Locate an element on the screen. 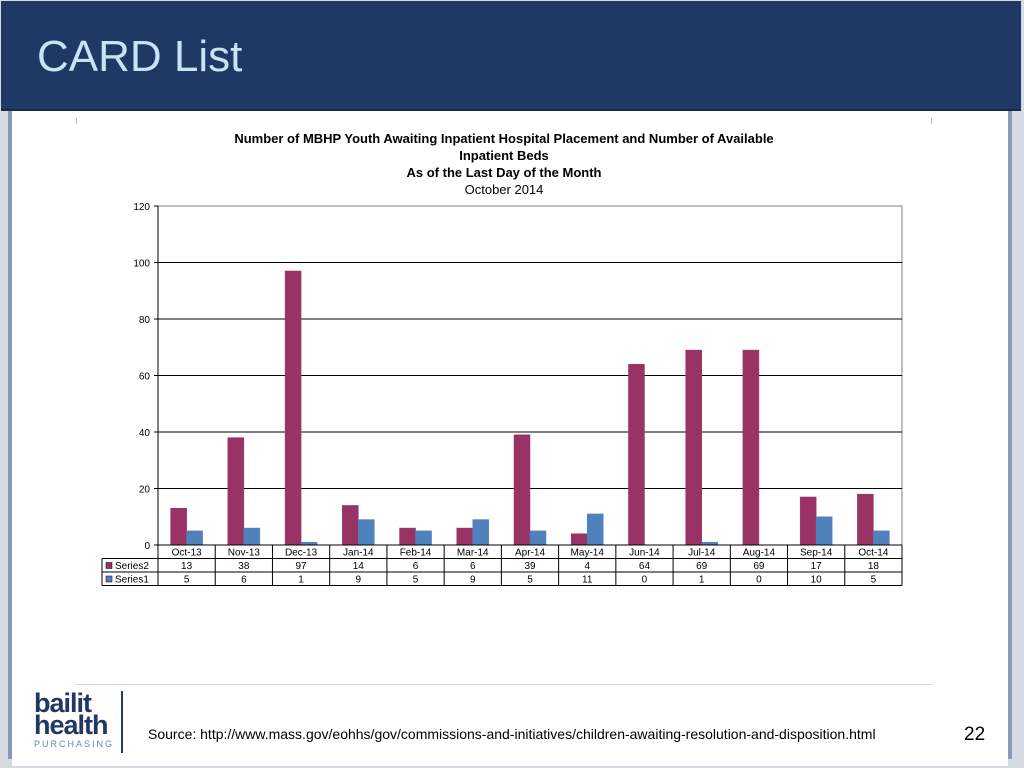  bailit-health-logo: bailit health PURCHASING is located at coordinates (79, 721).